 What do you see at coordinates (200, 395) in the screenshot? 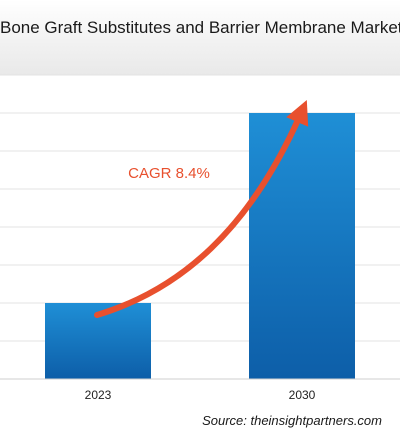
I see `x-tick-labels: 2023 2030` at bounding box center [200, 395].